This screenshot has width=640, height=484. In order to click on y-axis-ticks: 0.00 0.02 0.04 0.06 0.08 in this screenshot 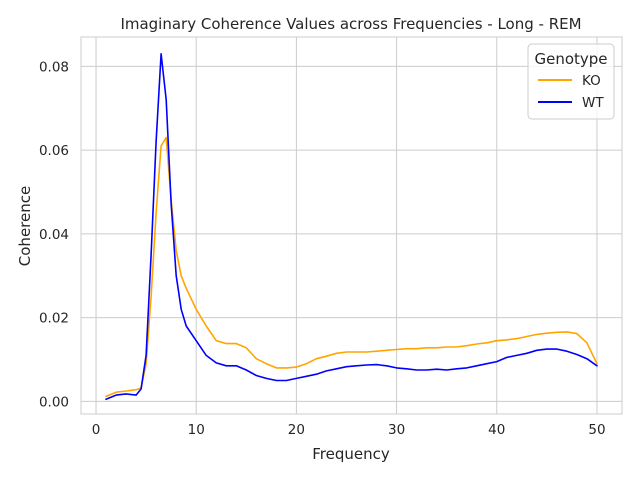, I will do `click(54, 234)`.